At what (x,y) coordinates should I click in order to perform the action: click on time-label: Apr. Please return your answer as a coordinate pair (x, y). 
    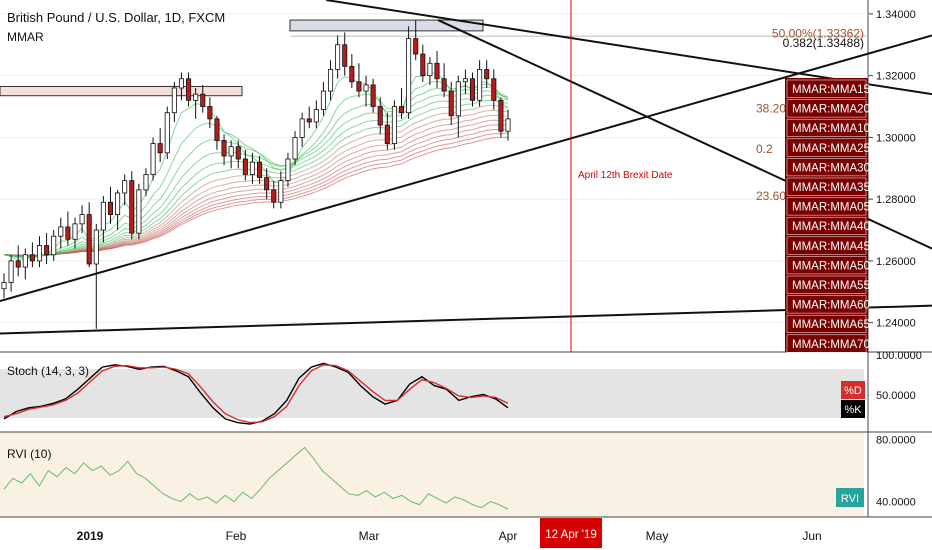
    Looking at the image, I should click on (508, 536).